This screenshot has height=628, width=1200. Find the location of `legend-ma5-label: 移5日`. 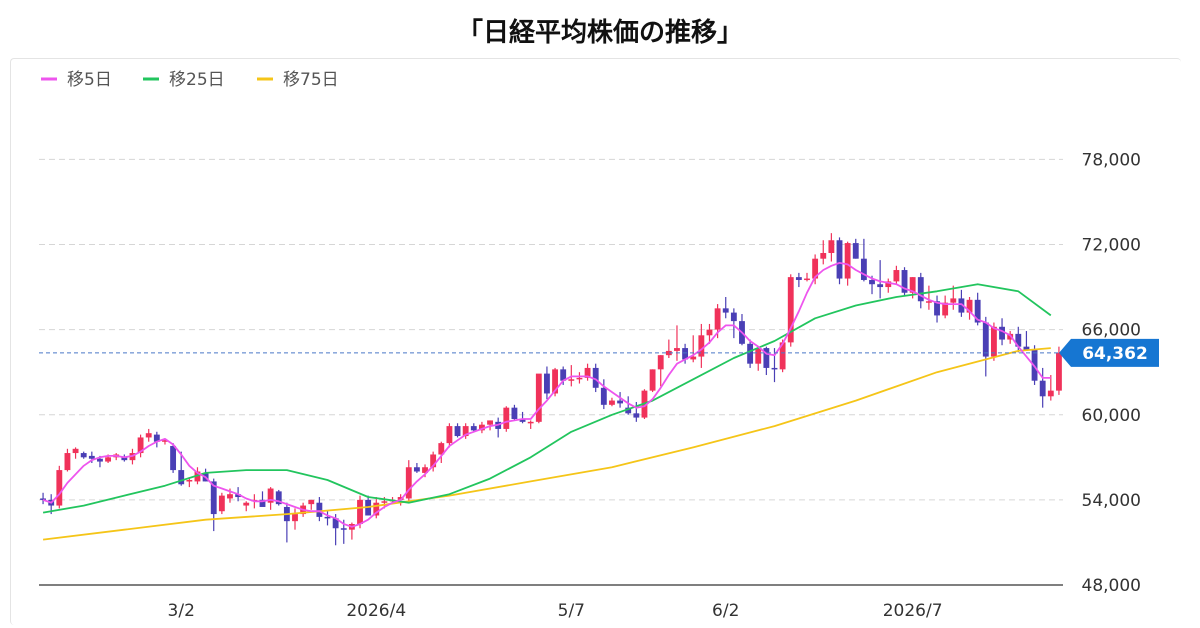

legend-ma5-label: 移5日 is located at coordinates (89, 80).